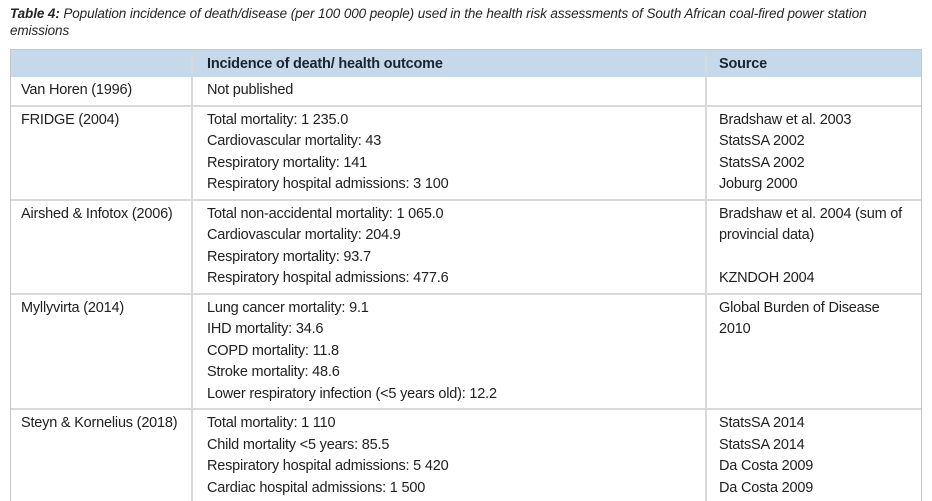 The width and height of the screenshot is (932, 501). Describe the element at coordinates (328, 466) in the screenshot. I see `incidence-line: Respiratory hospital admissions: 5 420` at that location.